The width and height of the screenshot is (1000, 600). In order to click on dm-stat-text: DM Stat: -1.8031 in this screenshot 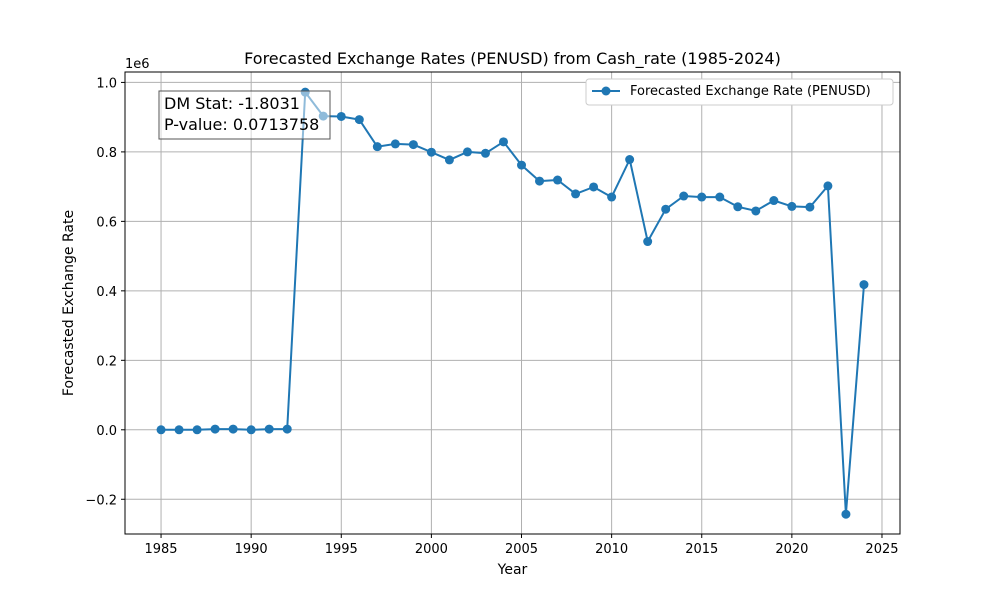, I will do `click(232, 103)`.